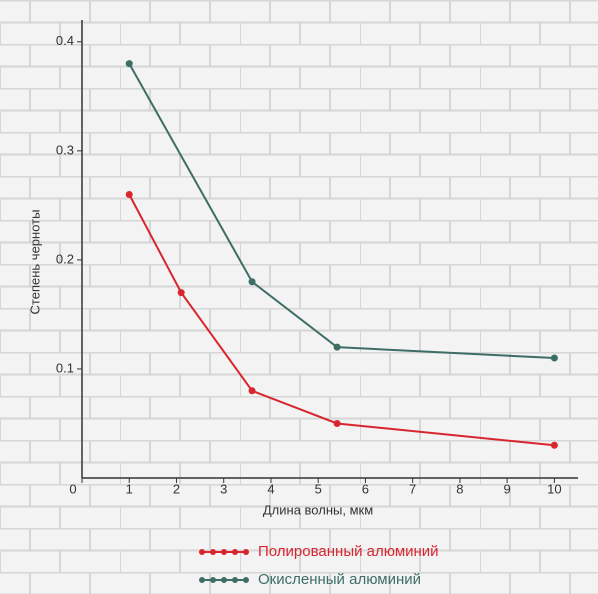 The image size is (598, 594). Describe the element at coordinates (176, 488) in the screenshot. I see `x-tick-label: 2` at that location.